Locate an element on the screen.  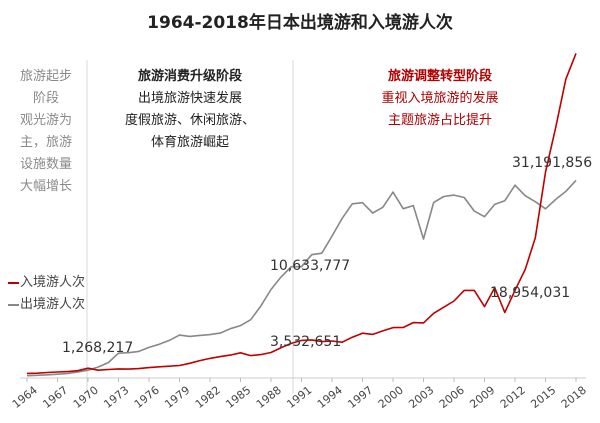
x-tick-label: 1976 is located at coordinates (147, 397).